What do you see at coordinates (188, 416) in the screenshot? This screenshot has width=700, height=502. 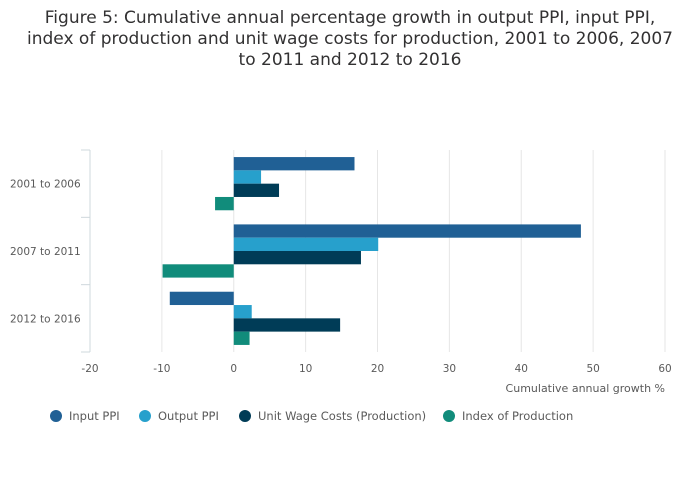 I see `legend-label: Output PPI` at bounding box center [188, 416].